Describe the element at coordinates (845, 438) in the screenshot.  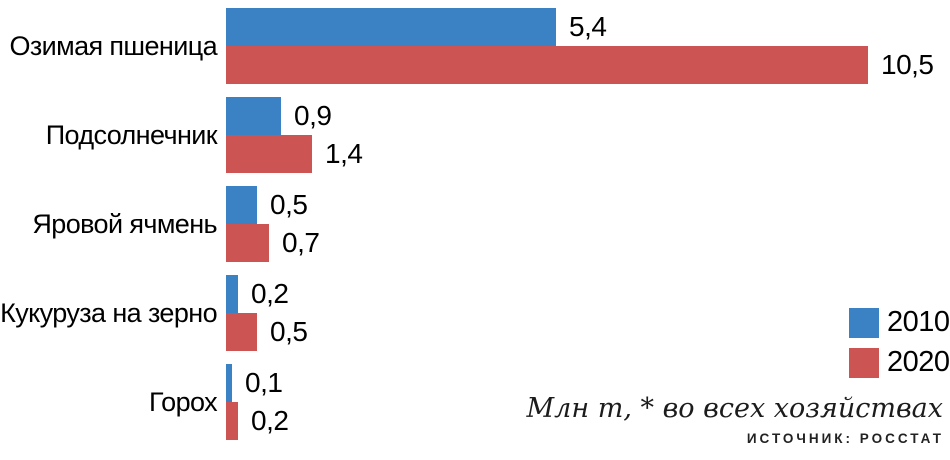
I see `source-credit: ИСТОЧНИК: РОССТАТ` at that location.